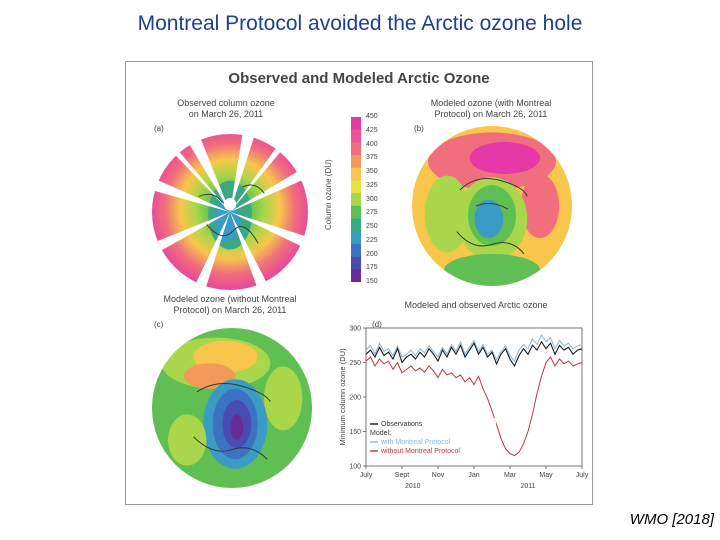 This screenshot has width=720, height=540. Describe the element at coordinates (473, 475) in the screenshot. I see `x-tick-label: Jan` at that location.